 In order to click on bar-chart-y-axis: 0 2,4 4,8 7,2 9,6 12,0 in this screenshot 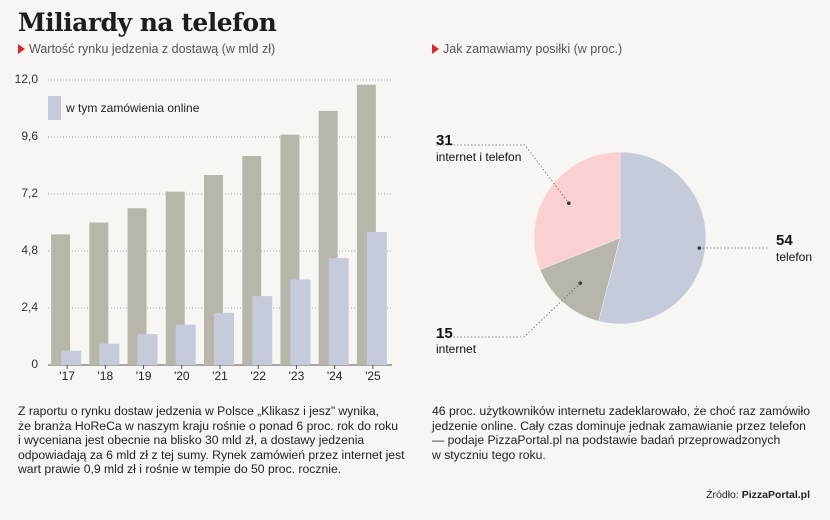, I will do `click(27, 221)`.